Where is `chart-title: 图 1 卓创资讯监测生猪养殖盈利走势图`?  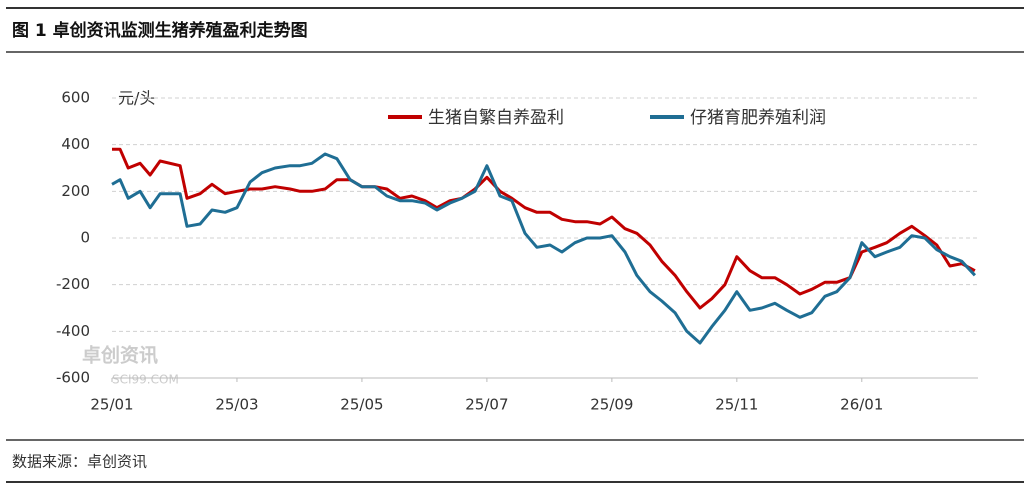
chart-title: 图 1 卓创资讯监测生猪养殖盈利走势图 is located at coordinates (160, 30).